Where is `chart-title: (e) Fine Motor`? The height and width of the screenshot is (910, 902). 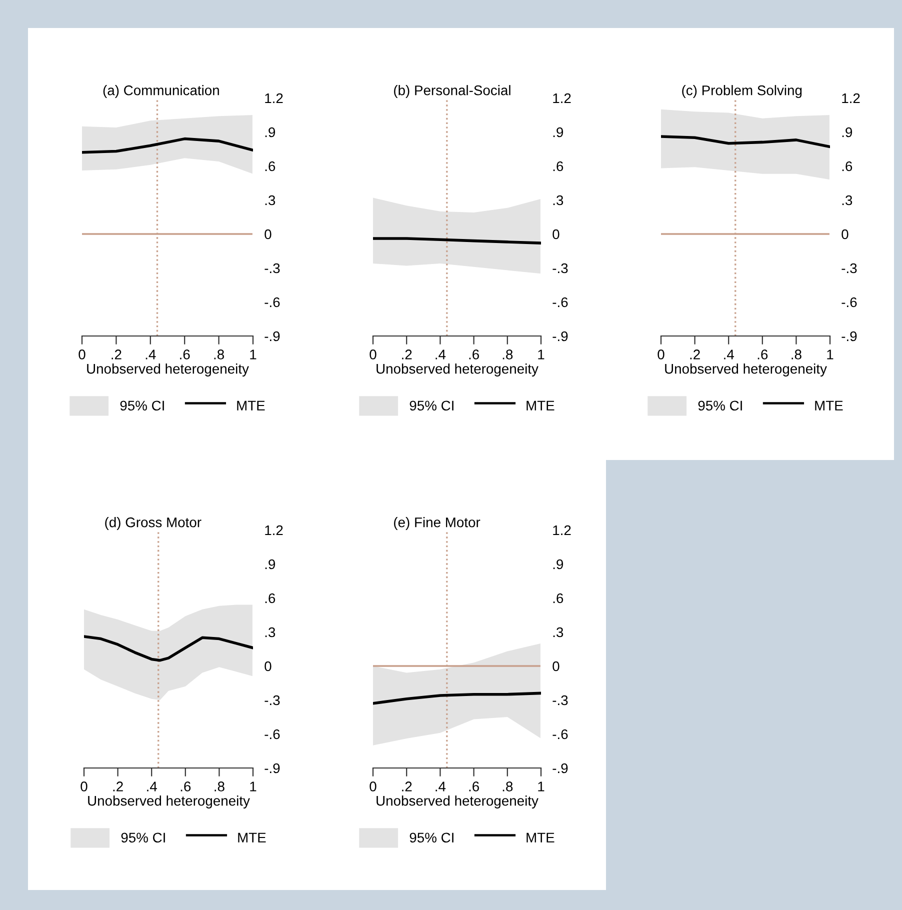
chart-title: (e) Fine Motor is located at coordinates (437, 523).